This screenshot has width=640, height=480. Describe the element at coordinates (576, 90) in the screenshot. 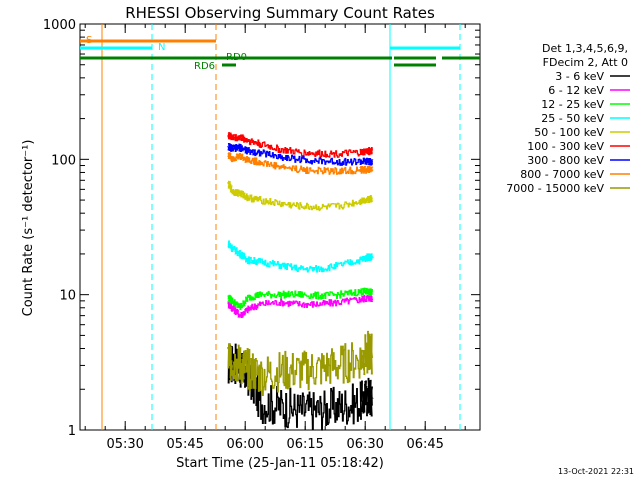

I see `legend-item-label: 6 - 12 keV` at that location.